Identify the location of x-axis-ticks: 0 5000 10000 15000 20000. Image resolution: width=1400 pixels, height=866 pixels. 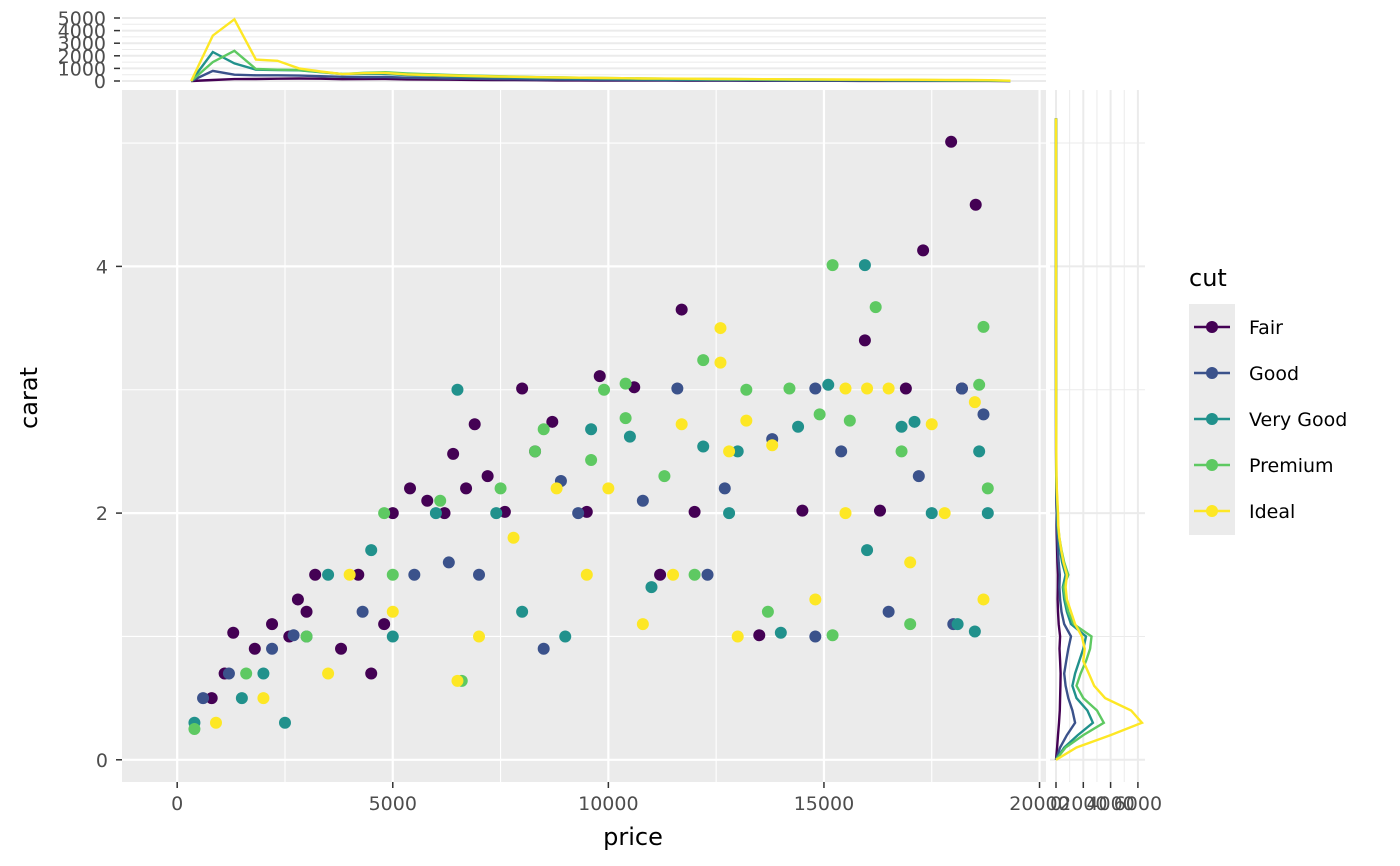
(620, 798).